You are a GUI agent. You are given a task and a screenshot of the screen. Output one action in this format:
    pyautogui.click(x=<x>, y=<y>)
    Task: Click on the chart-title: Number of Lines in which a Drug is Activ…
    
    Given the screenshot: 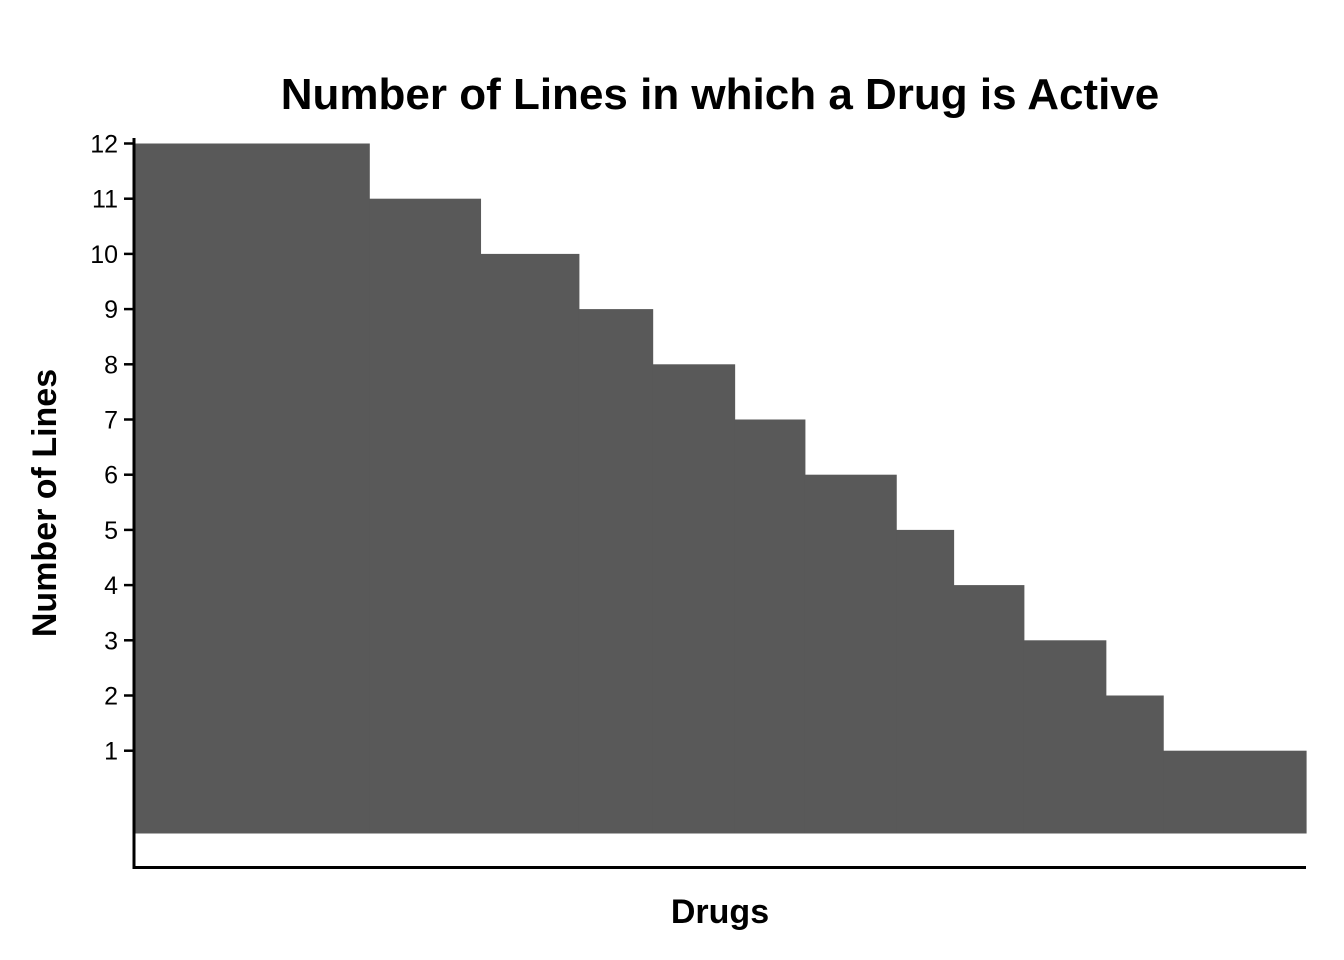 What is the action you would take?
    pyautogui.click(x=720, y=94)
    